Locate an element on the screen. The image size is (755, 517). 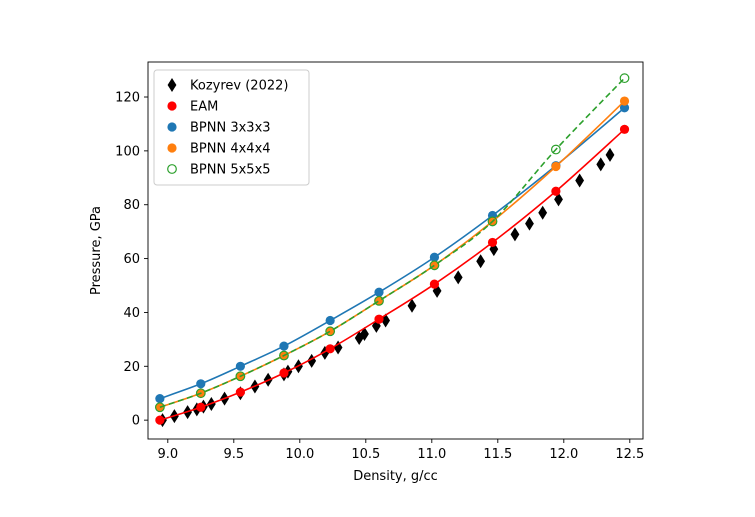
y-tick-label: 60 is located at coordinates (131, 259).